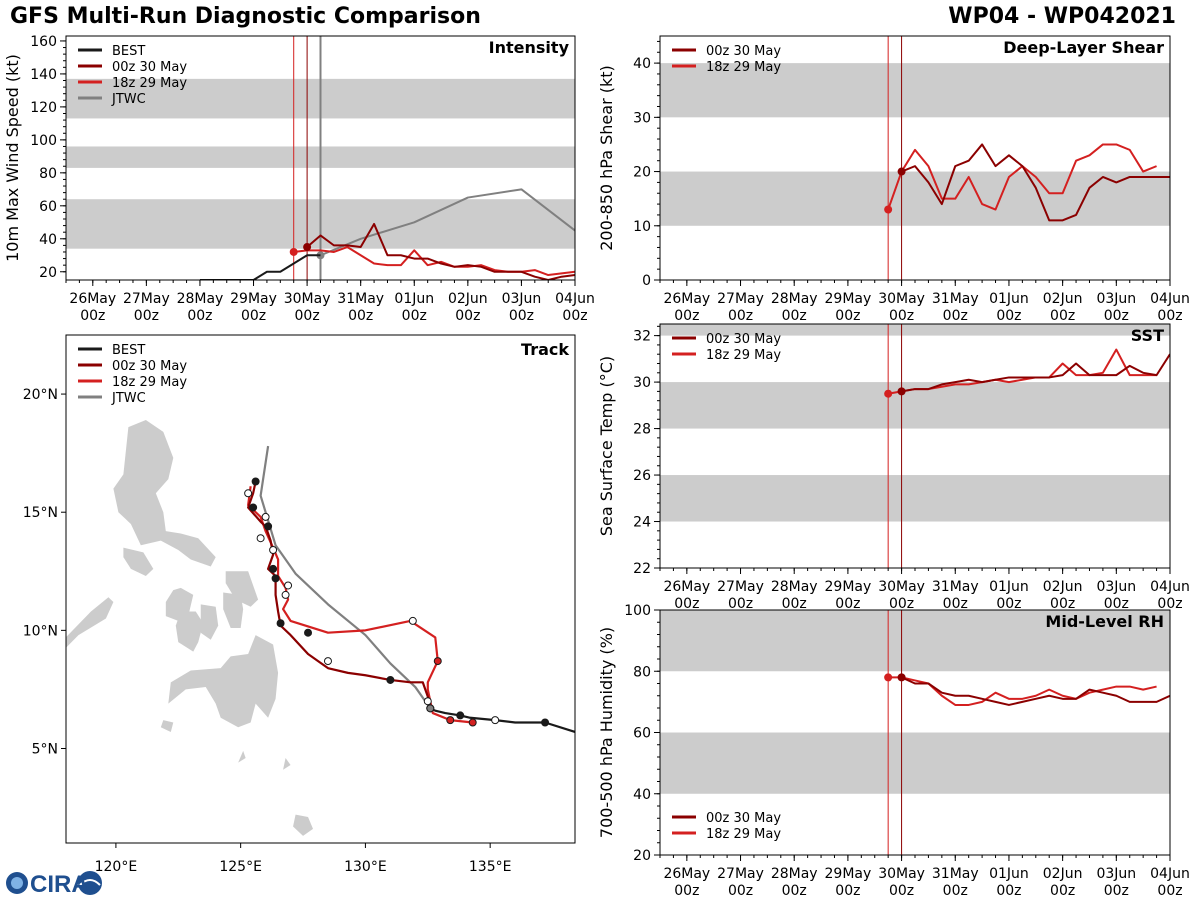 This screenshot has height=902, width=1200. Describe the element at coordinates (642, 523) in the screenshot. I see `sst-ytick-label: 24` at that location.